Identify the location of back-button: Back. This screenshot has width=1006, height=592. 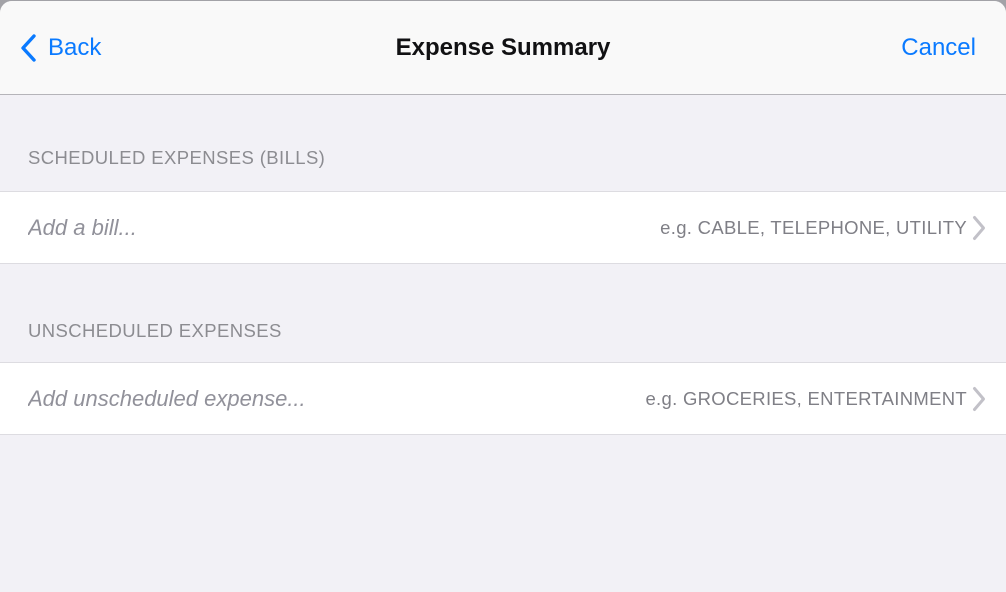
(60, 47).